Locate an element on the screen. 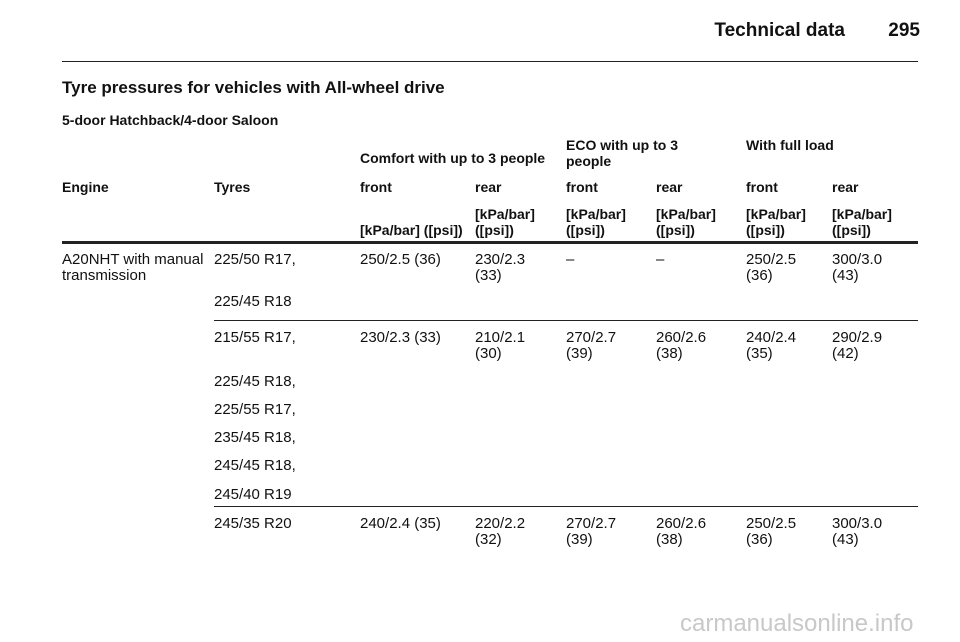 This screenshot has height=642, width=960. group-header: ECO with up to 3 people is located at coordinates (622, 153).